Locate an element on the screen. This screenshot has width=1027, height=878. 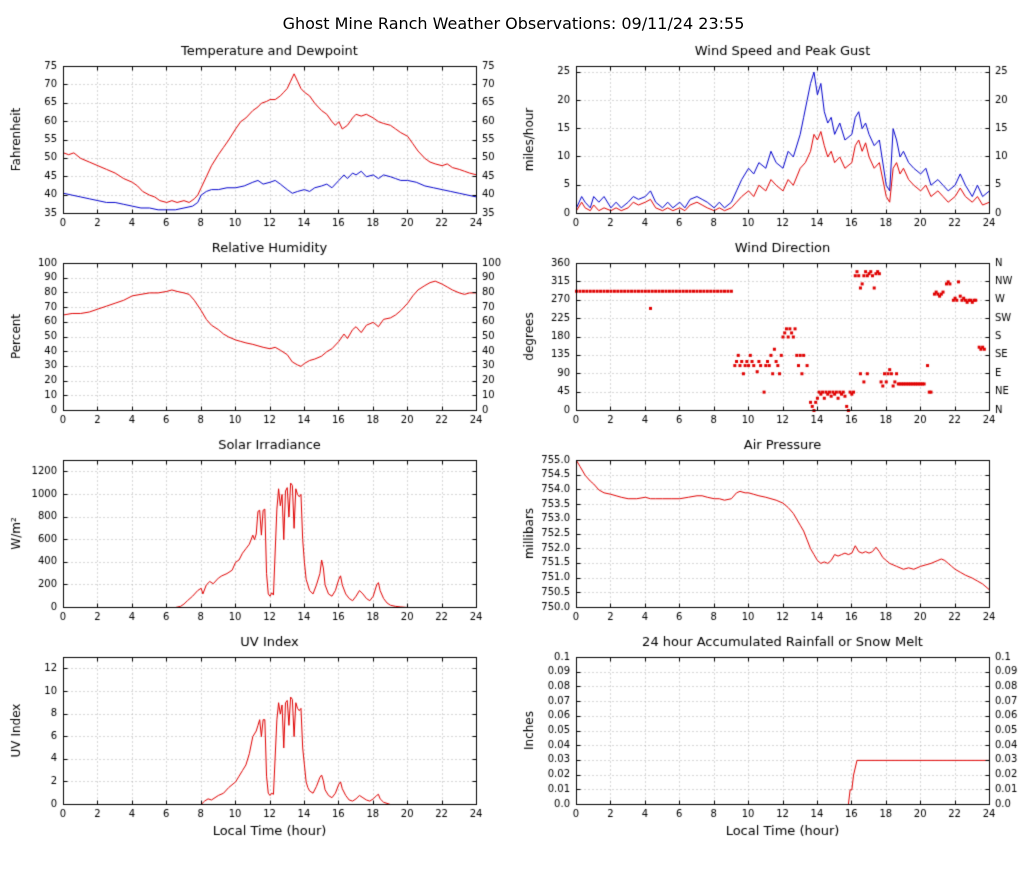
chart-uv-index is located at coordinates (257, 738).